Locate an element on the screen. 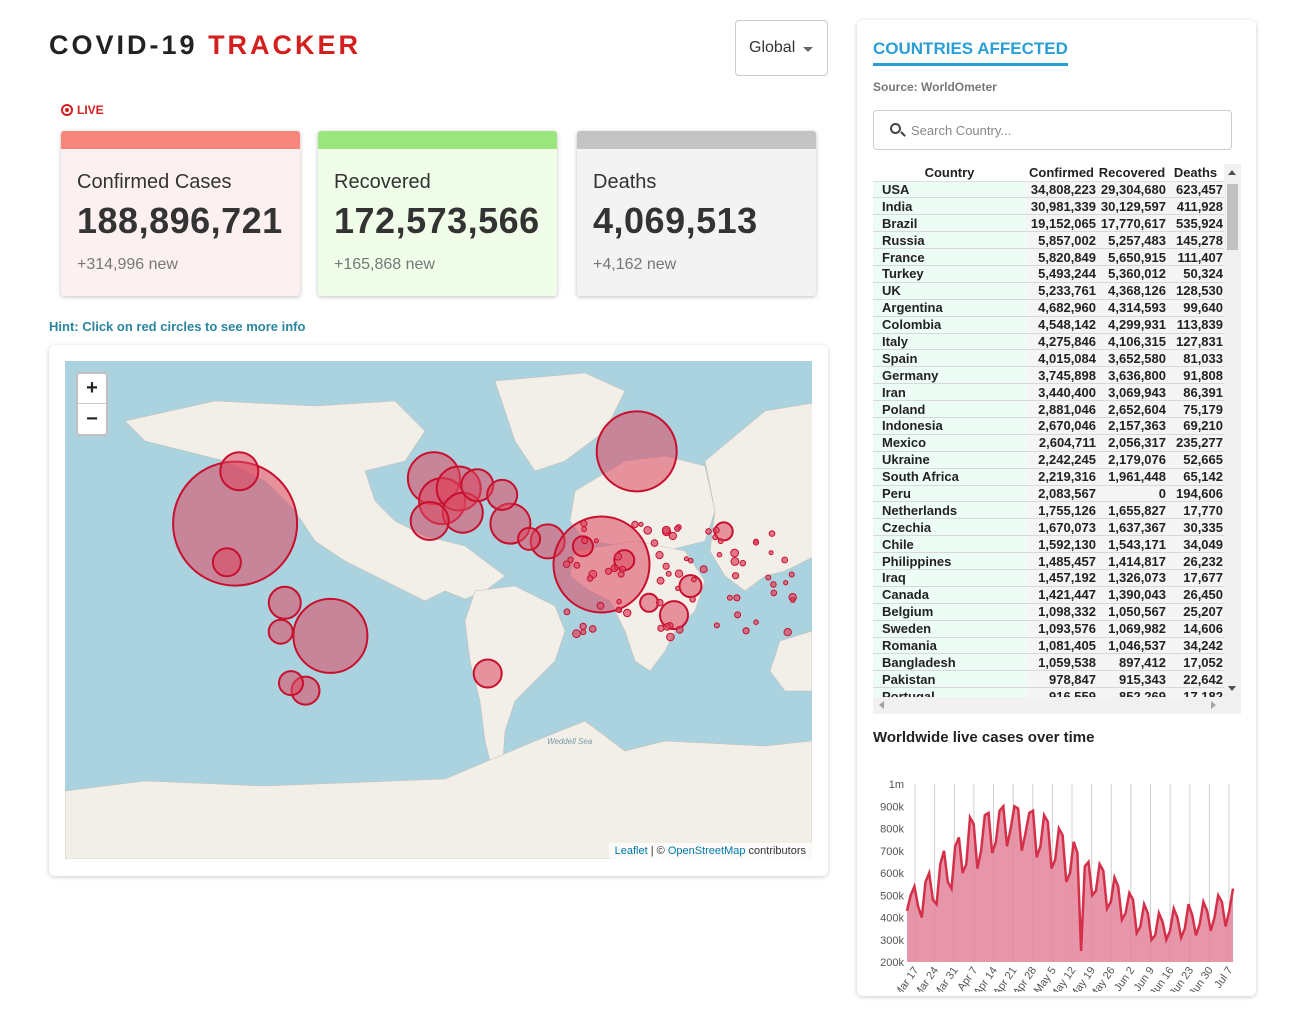 The width and height of the screenshot is (1305, 1016). country-circle-canada is located at coordinates (239, 471).